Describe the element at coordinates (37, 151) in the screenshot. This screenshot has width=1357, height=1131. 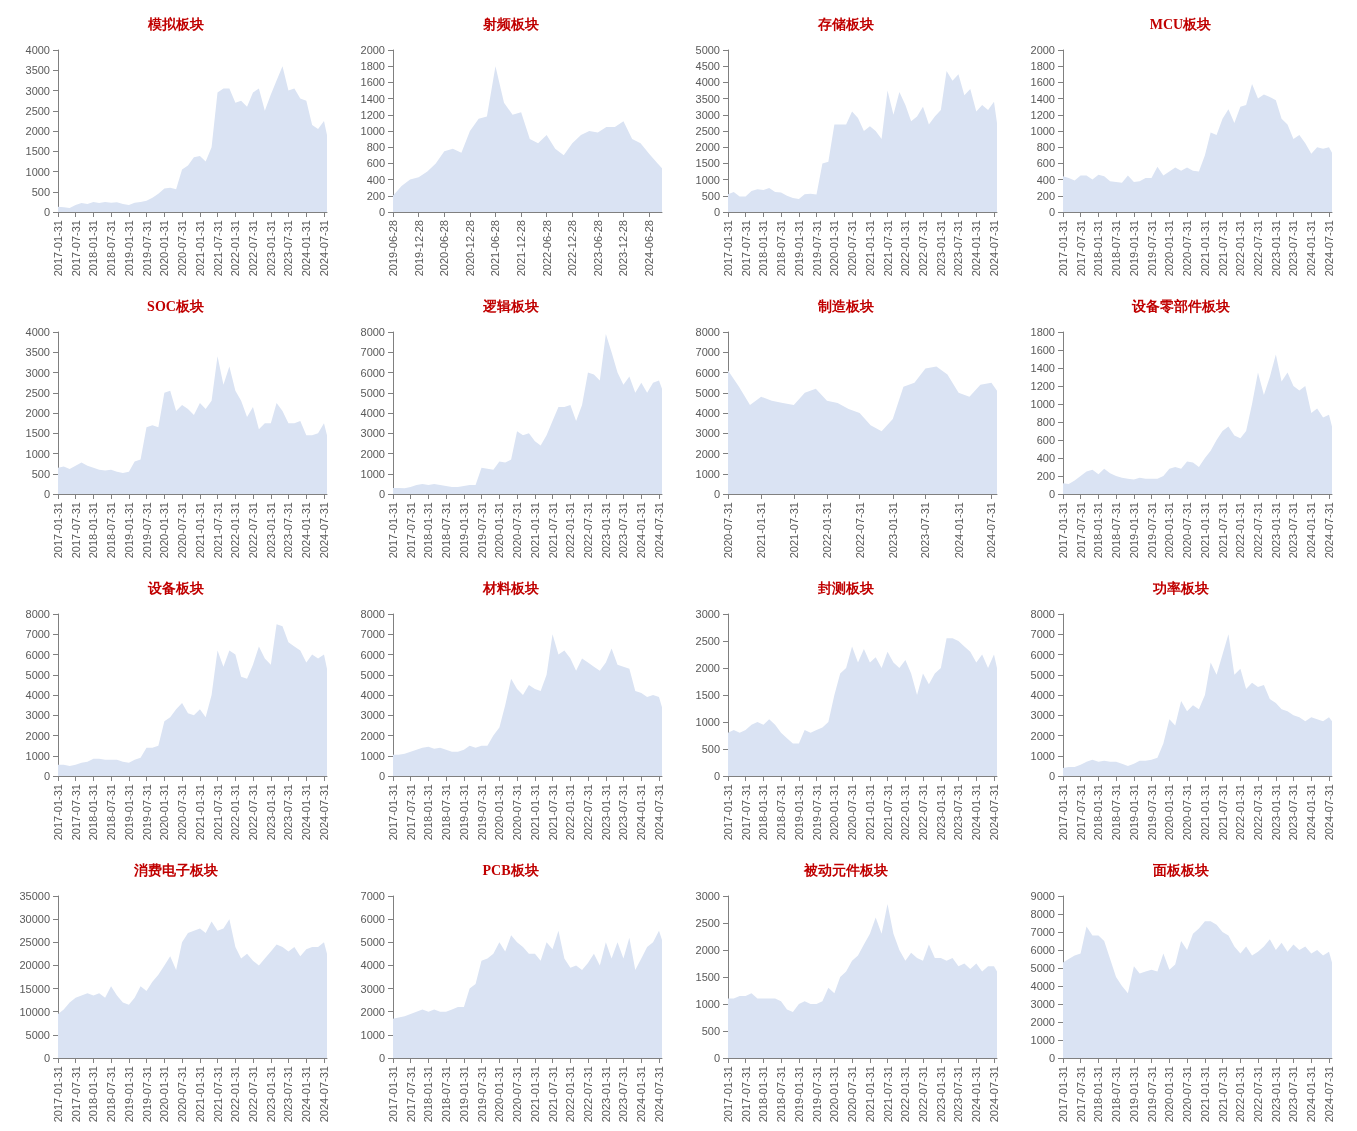
I see `y-tick-label: 1500` at that location.